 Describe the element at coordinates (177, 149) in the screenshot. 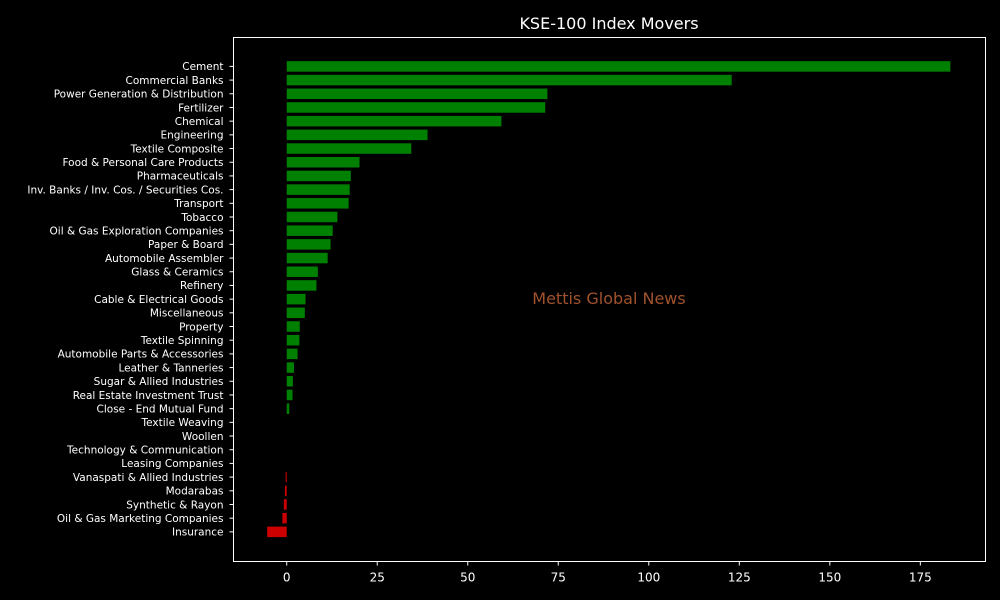

I see `category-label: Textile Composite` at that location.